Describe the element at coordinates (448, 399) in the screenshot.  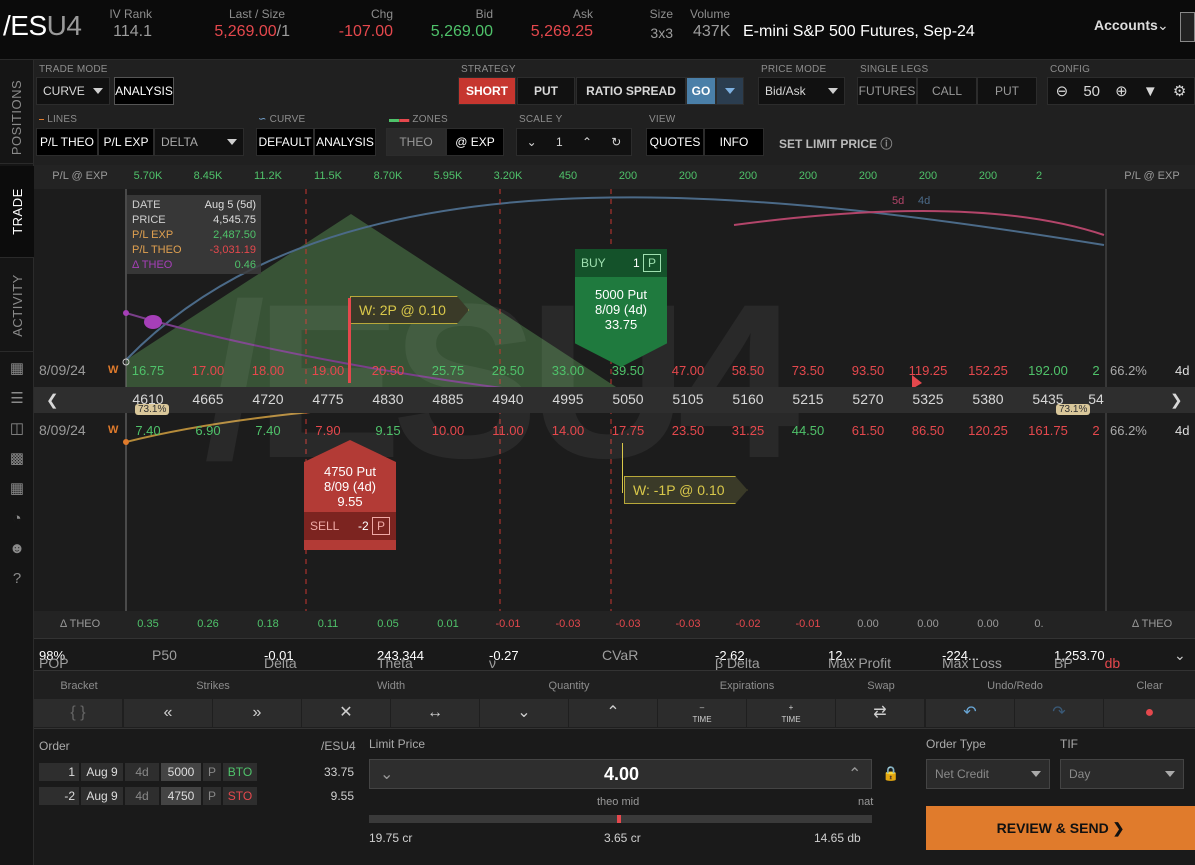
I see `strike: 4885` at that location.